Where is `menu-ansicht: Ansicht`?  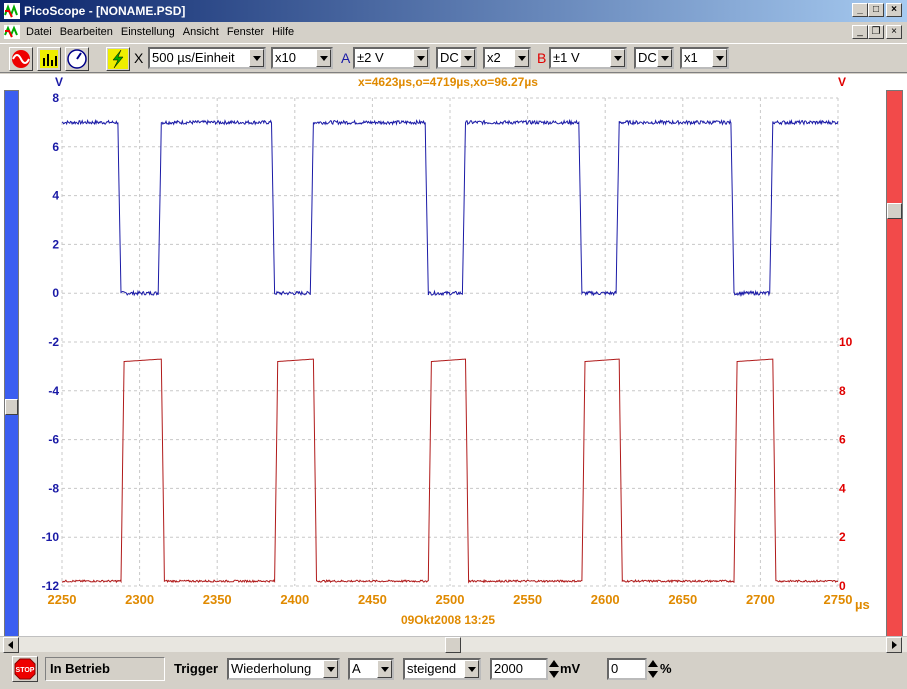 menu-ansicht: Ansicht is located at coordinates (200, 32).